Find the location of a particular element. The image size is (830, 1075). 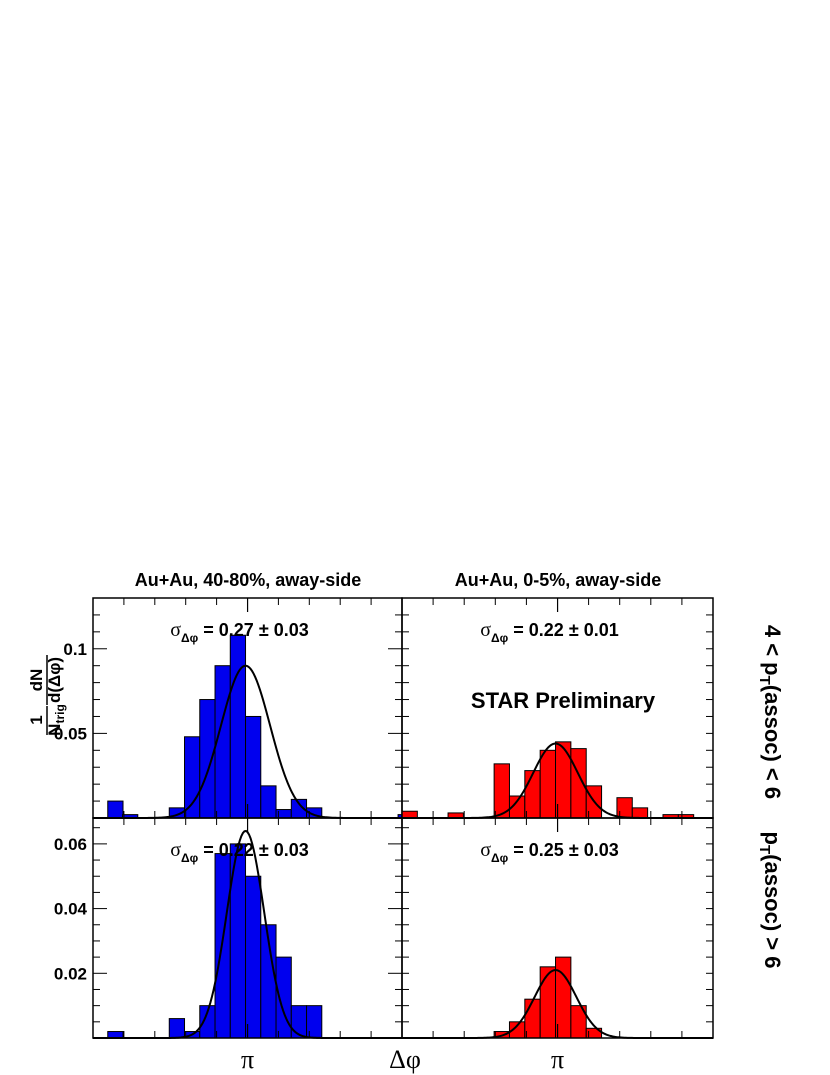

panel-1: σΔφ = 0.22 ± 0.01 is located at coordinates (557, 708).